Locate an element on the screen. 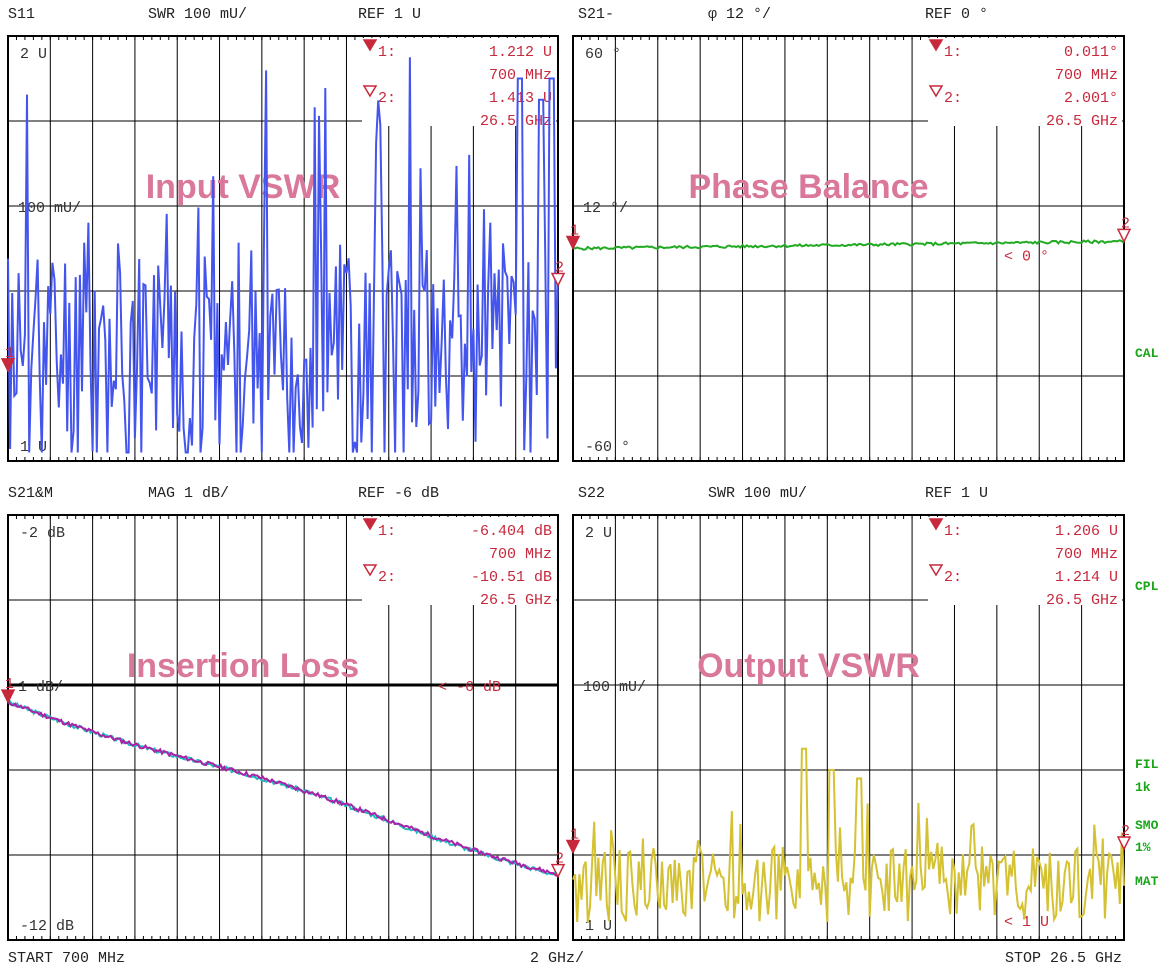 The image size is (1174, 967). y-bottom-label: -60 ° is located at coordinates (607, 447).